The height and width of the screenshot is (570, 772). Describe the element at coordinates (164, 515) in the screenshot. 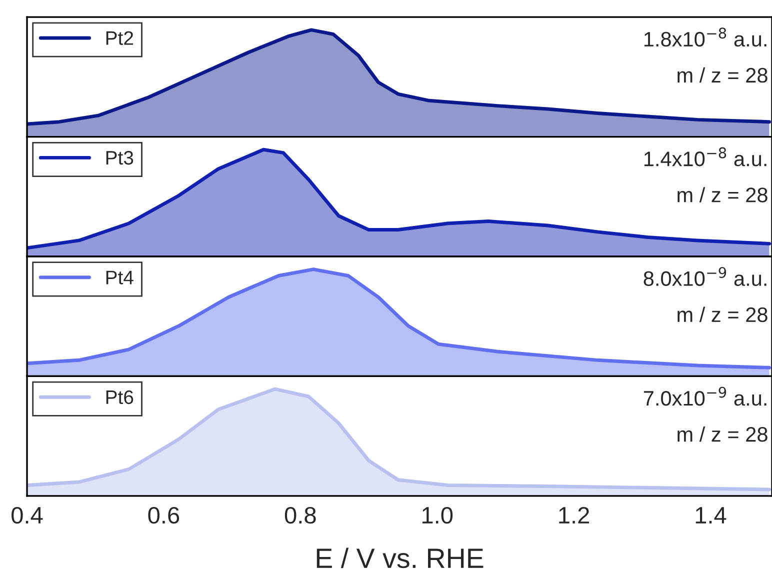

I see `x-tick-label: 0.6` at that location.